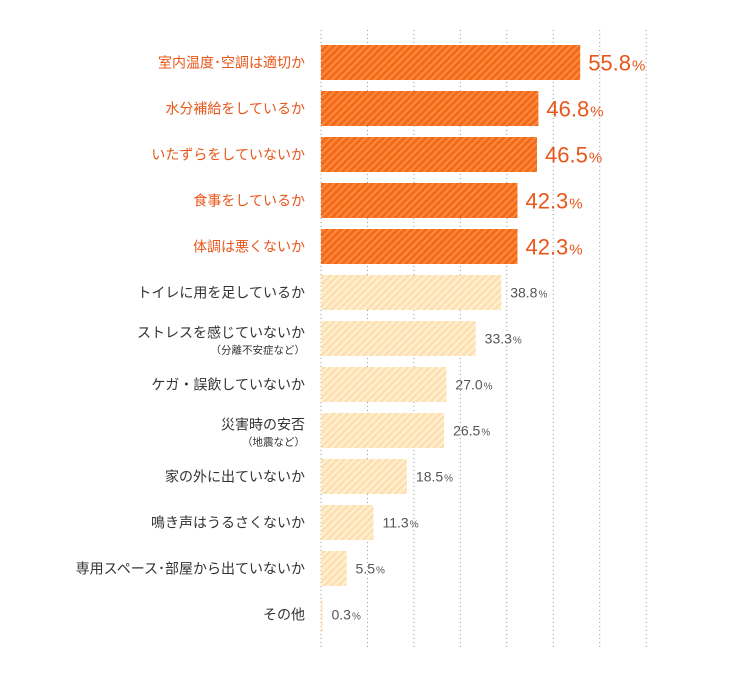  I want to click on category-label: 室内温度･空調は適切か, so click(231, 63).